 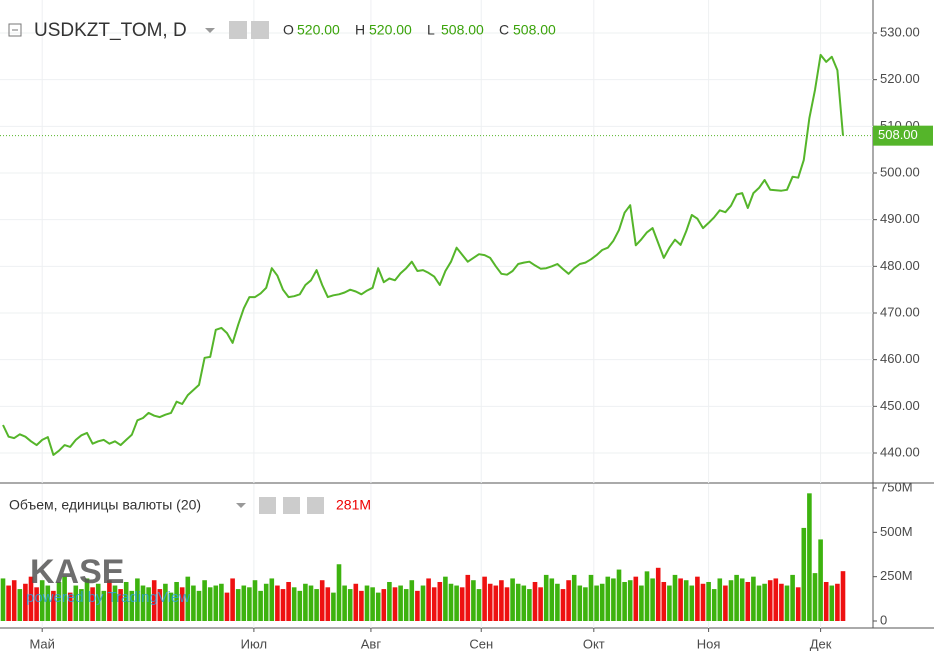 I want to click on y-tick-label: 460.00, so click(x=900, y=358).